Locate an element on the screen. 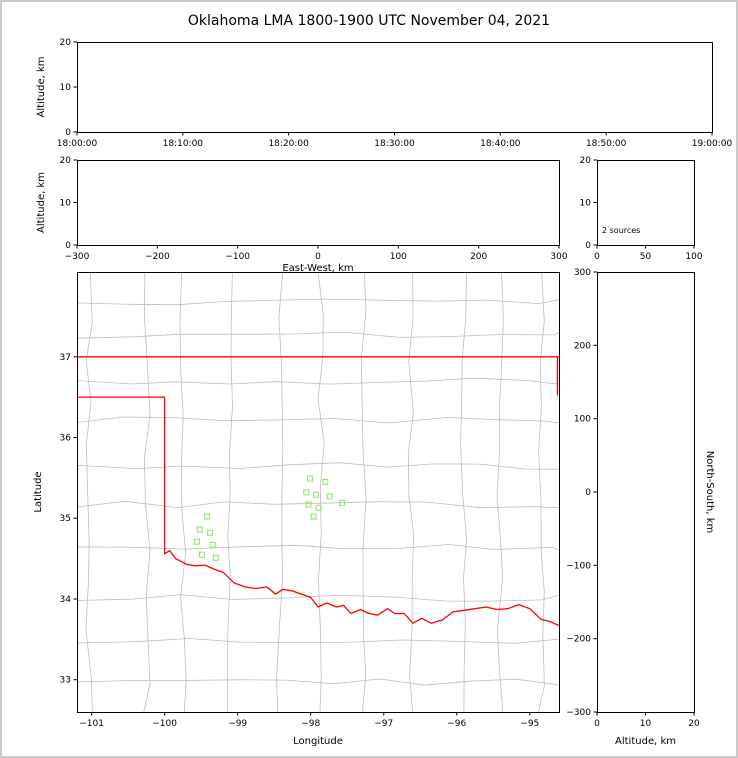 The height and width of the screenshot is (758, 738). x-tick-label: 18:00:00 is located at coordinates (77, 144).